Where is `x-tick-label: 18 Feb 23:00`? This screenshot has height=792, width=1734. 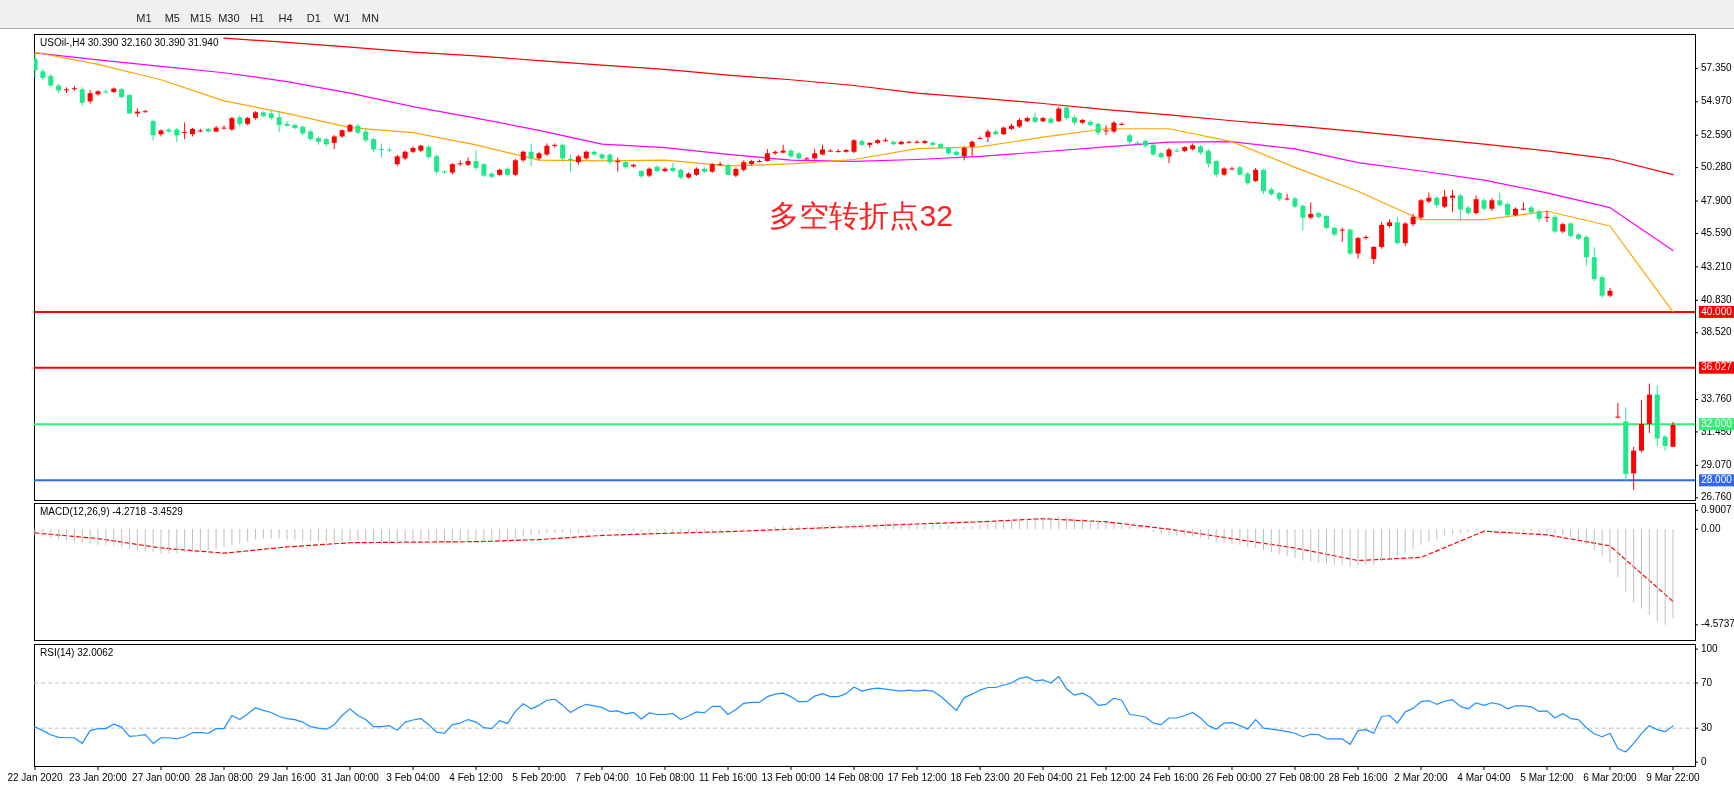
x-tick-label: 18 Feb 23:00 is located at coordinates (980, 777).